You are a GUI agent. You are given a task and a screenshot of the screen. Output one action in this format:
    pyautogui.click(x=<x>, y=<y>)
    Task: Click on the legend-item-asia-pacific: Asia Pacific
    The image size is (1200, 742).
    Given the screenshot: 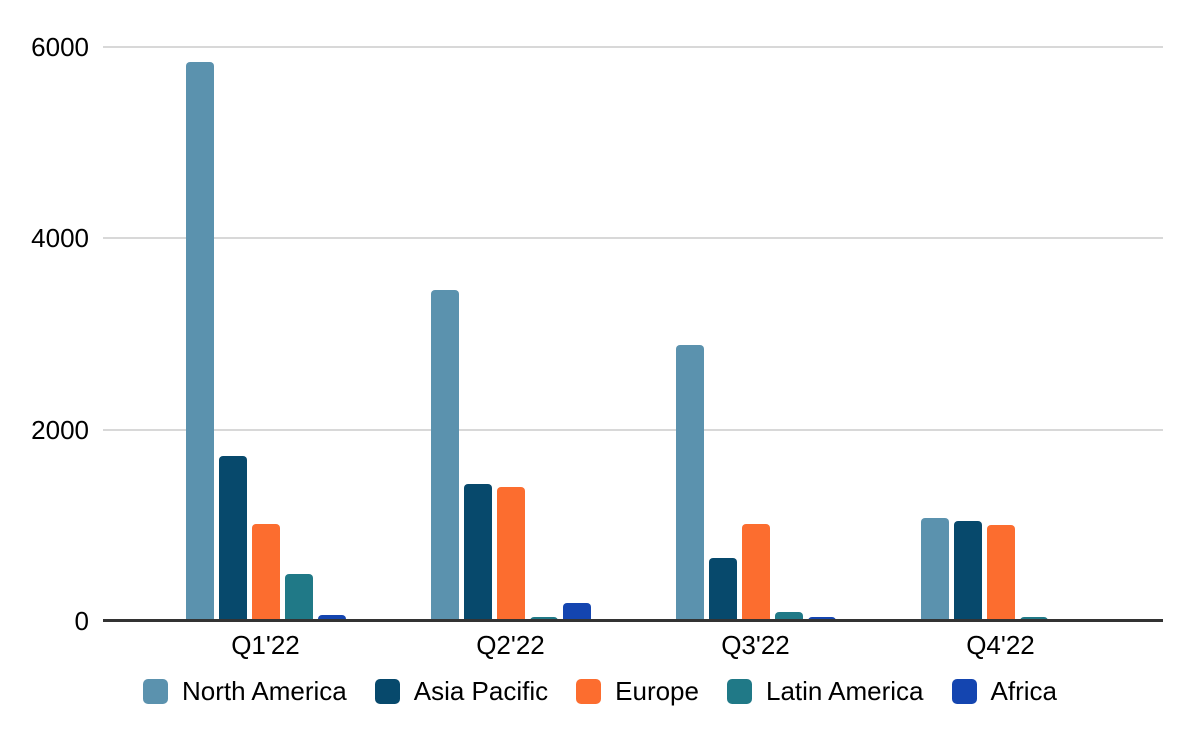 What is the action you would take?
    pyautogui.click(x=461, y=691)
    